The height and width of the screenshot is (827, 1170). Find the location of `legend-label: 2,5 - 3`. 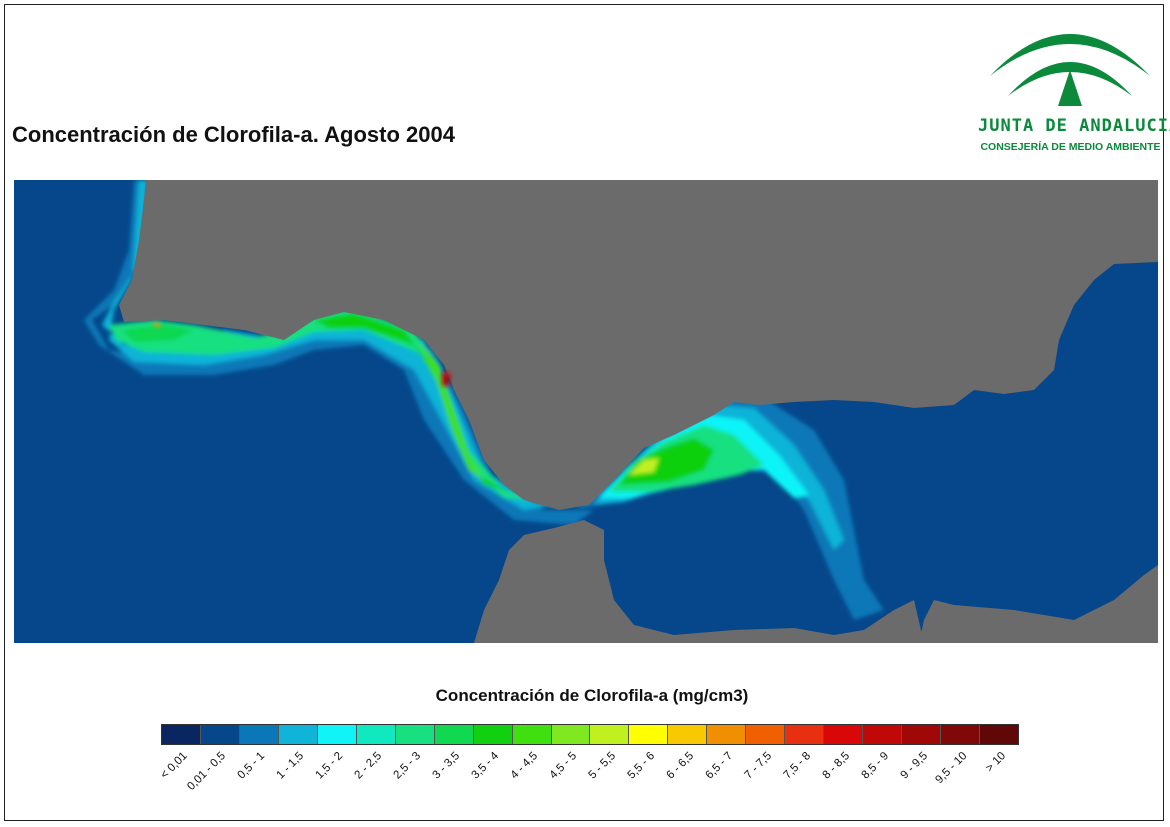

legend-label: 2,5 - 3 is located at coordinates (407, 766).